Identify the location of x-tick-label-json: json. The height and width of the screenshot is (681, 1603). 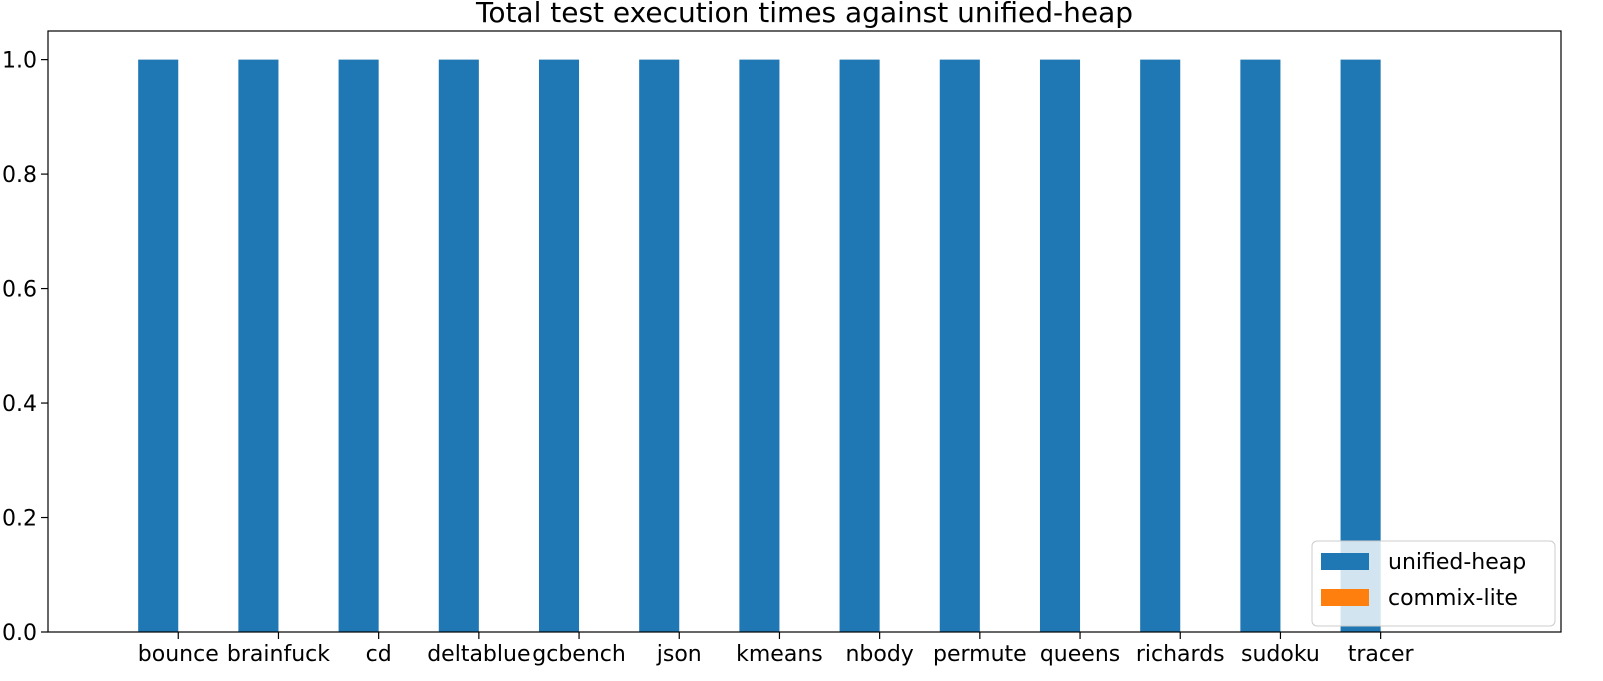
(679, 654).